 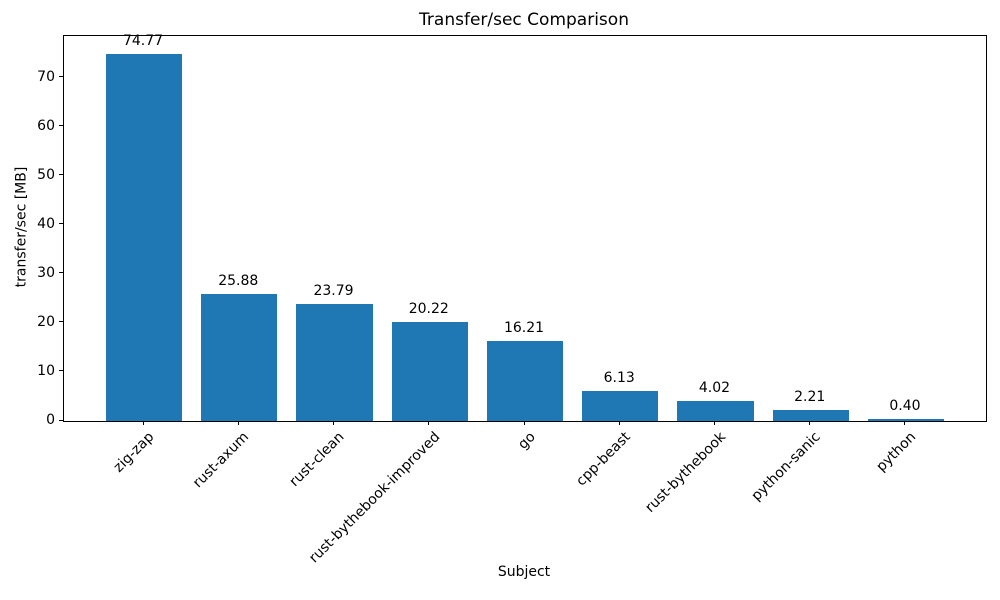 What do you see at coordinates (46, 125) in the screenshot?
I see `y-tick-label: 60` at bounding box center [46, 125].